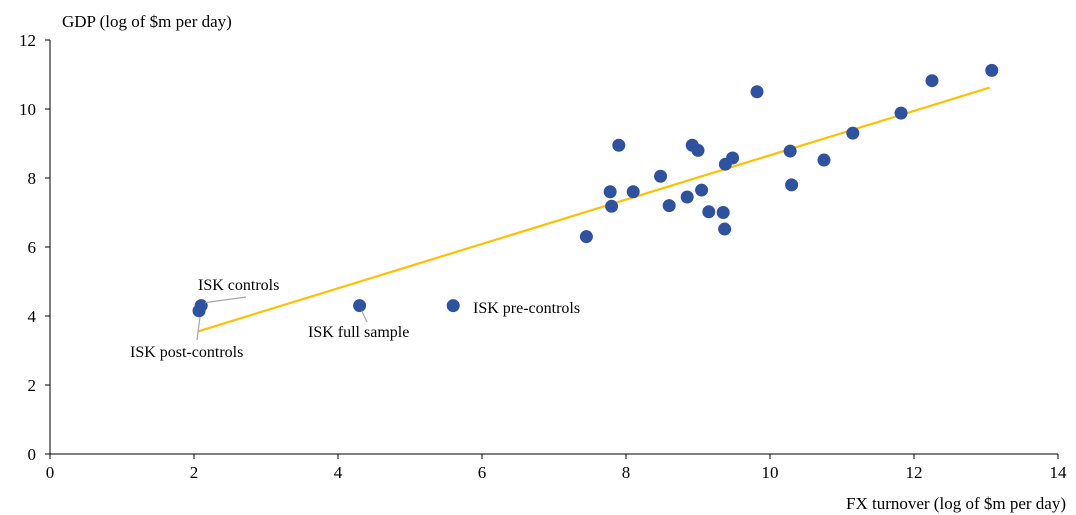 This screenshot has height=515, width=1076. Describe the element at coordinates (626, 472) in the screenshot. I see `x-tick-label: 8` at that location.